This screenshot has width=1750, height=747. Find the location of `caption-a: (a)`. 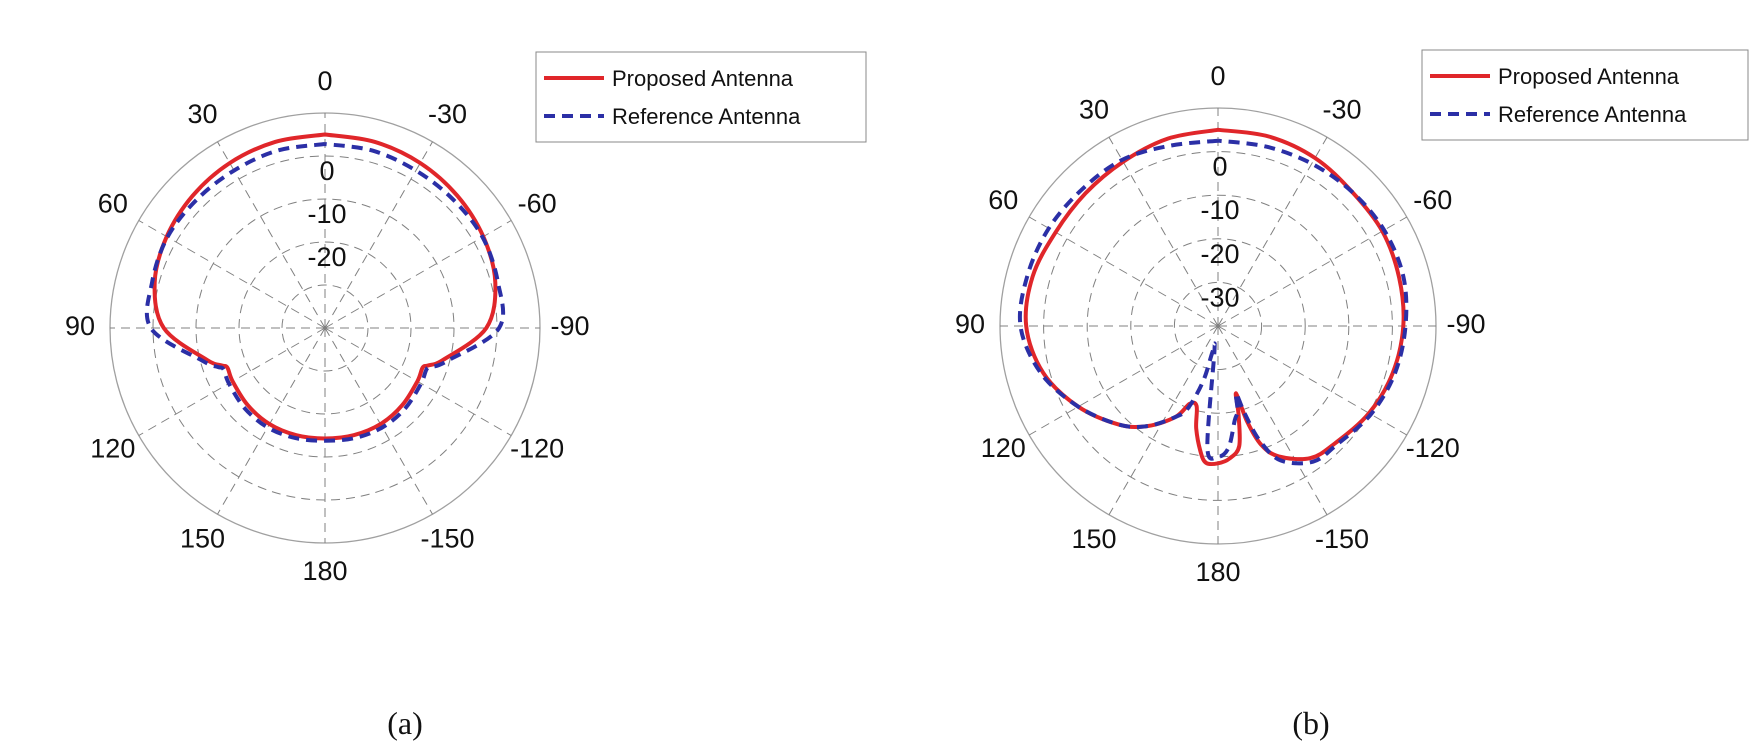

caption-a: (a) is located at coordinates (405, 723).